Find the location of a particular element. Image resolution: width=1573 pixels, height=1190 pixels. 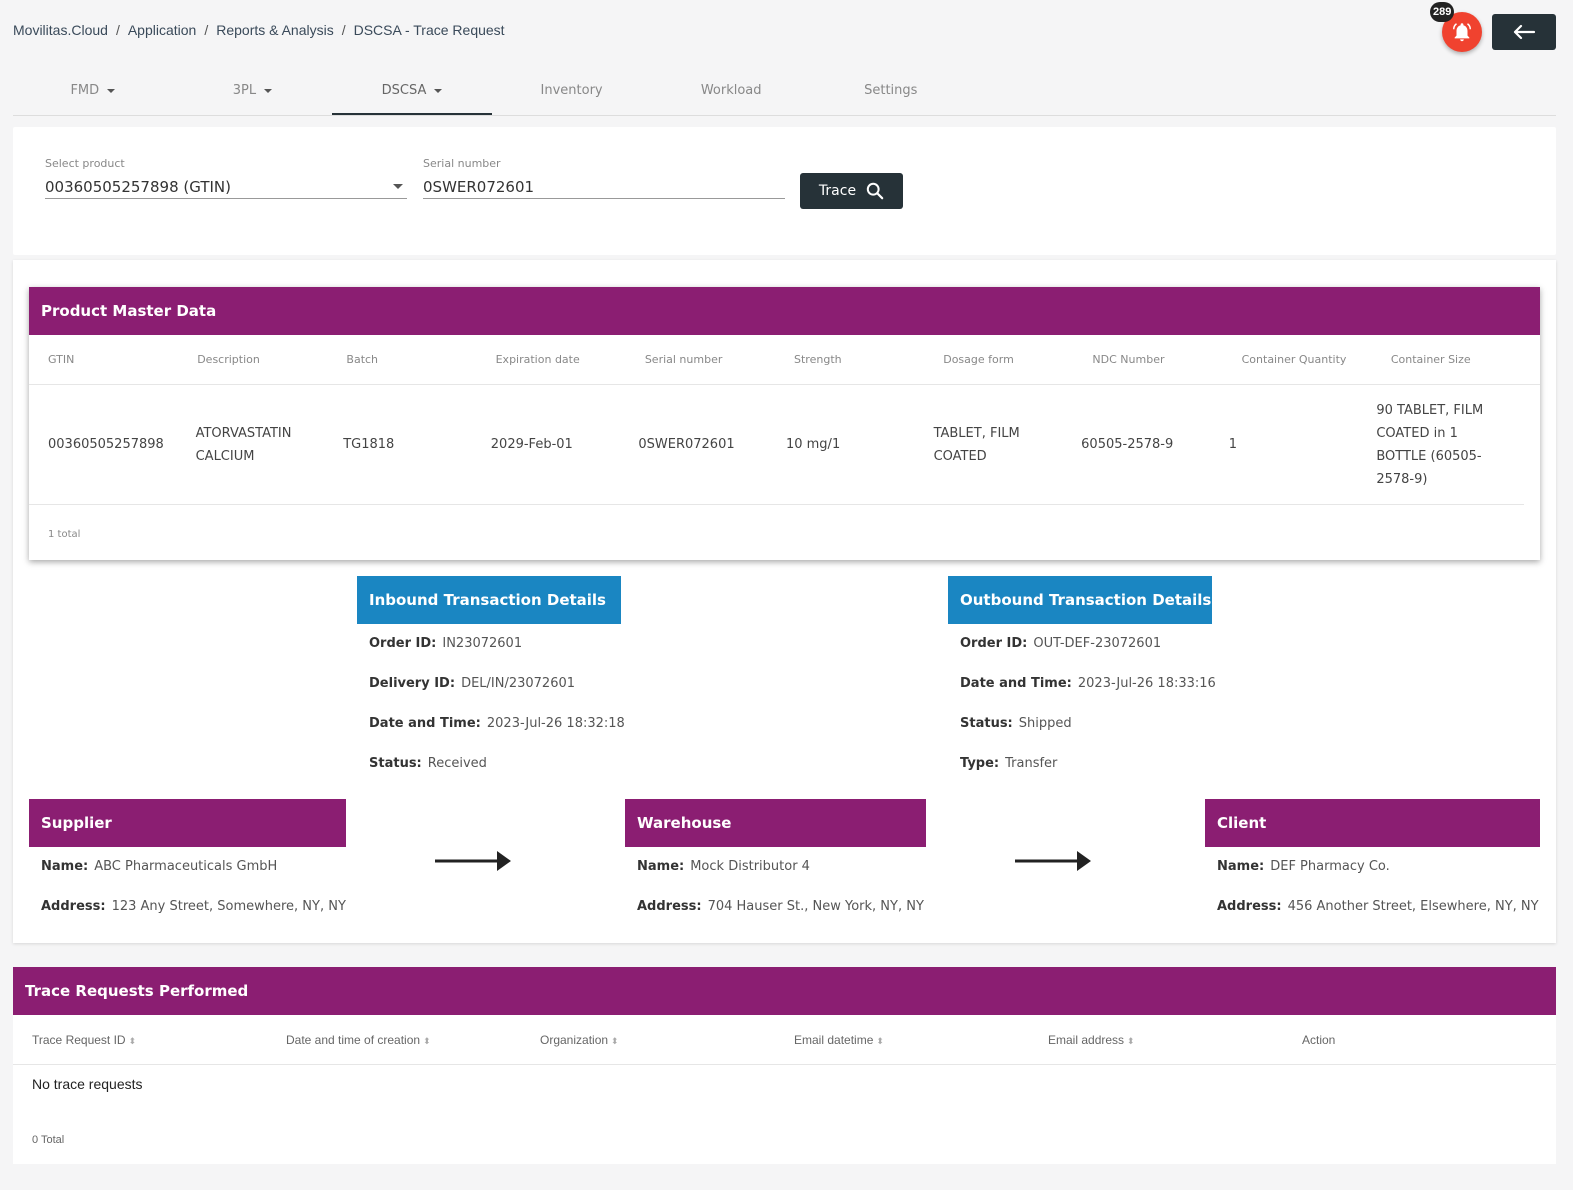

arrow-right-icon is located at coordinates (1053, 861).